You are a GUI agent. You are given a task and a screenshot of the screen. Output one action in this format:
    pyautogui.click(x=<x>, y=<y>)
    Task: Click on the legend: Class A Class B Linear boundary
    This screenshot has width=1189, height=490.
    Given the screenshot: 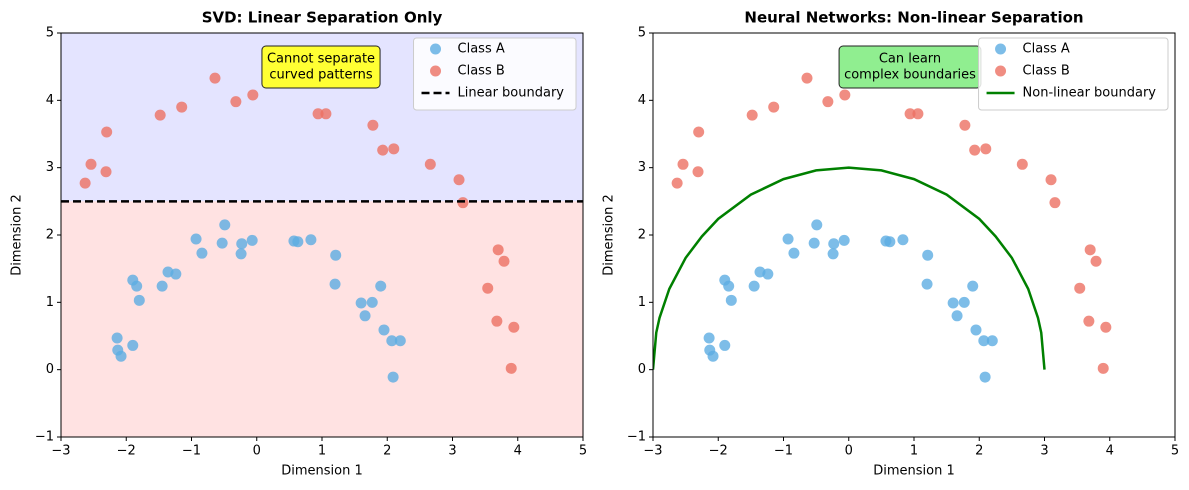 What is the action you would take?
    pyautogui.click(x=495, y=74)
    